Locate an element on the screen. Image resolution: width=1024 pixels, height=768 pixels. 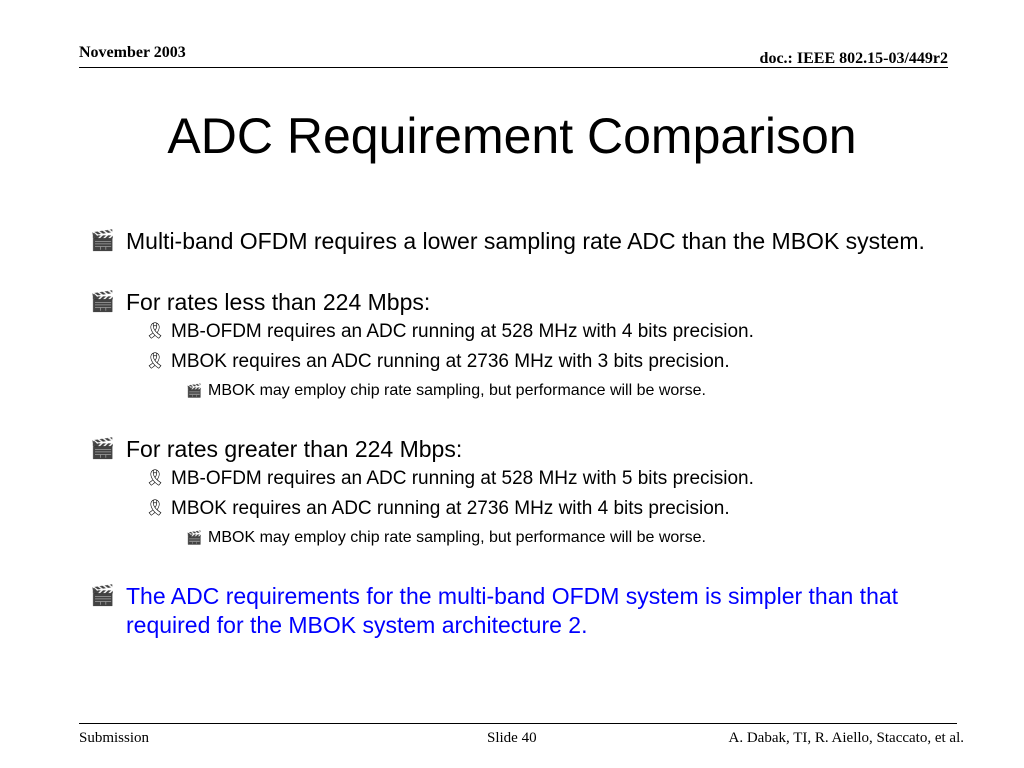
slide-title: ADC Requirement Comparison is located at coordinates (512, 136).